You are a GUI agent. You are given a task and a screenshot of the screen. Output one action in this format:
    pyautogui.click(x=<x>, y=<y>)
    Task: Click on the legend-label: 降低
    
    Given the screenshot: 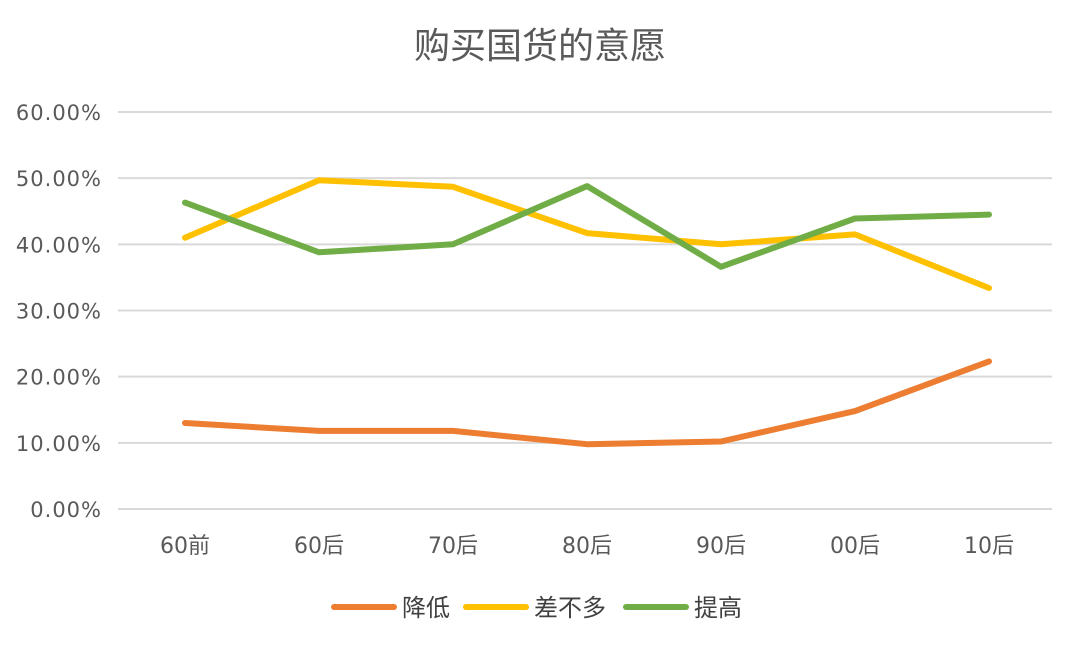 What is the action you would take?
    pyautogui.click(x=426, y=608)
    